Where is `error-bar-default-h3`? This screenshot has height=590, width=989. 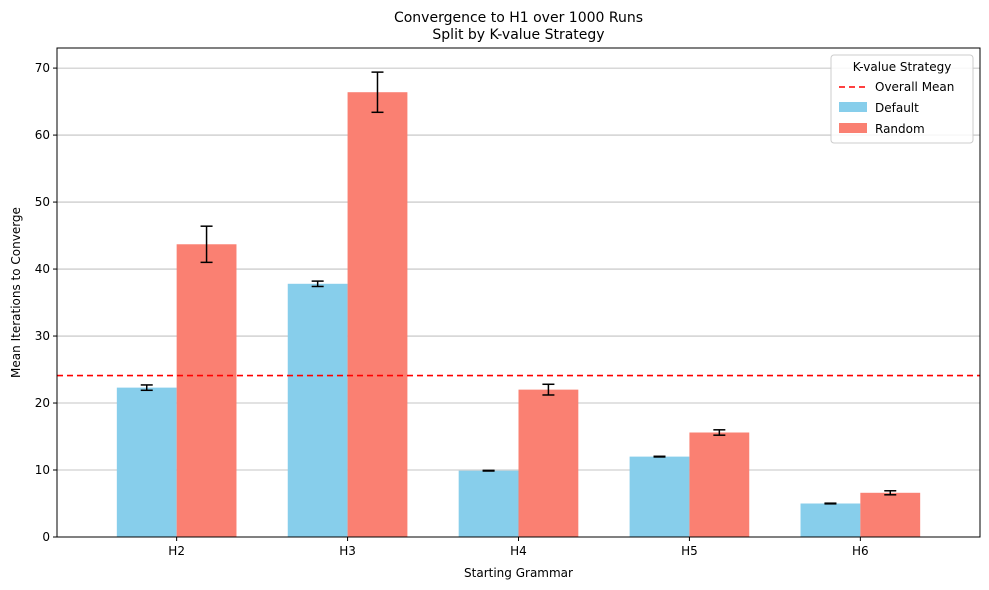 error-bar-default-h3 is located at coordinates (317, 284).